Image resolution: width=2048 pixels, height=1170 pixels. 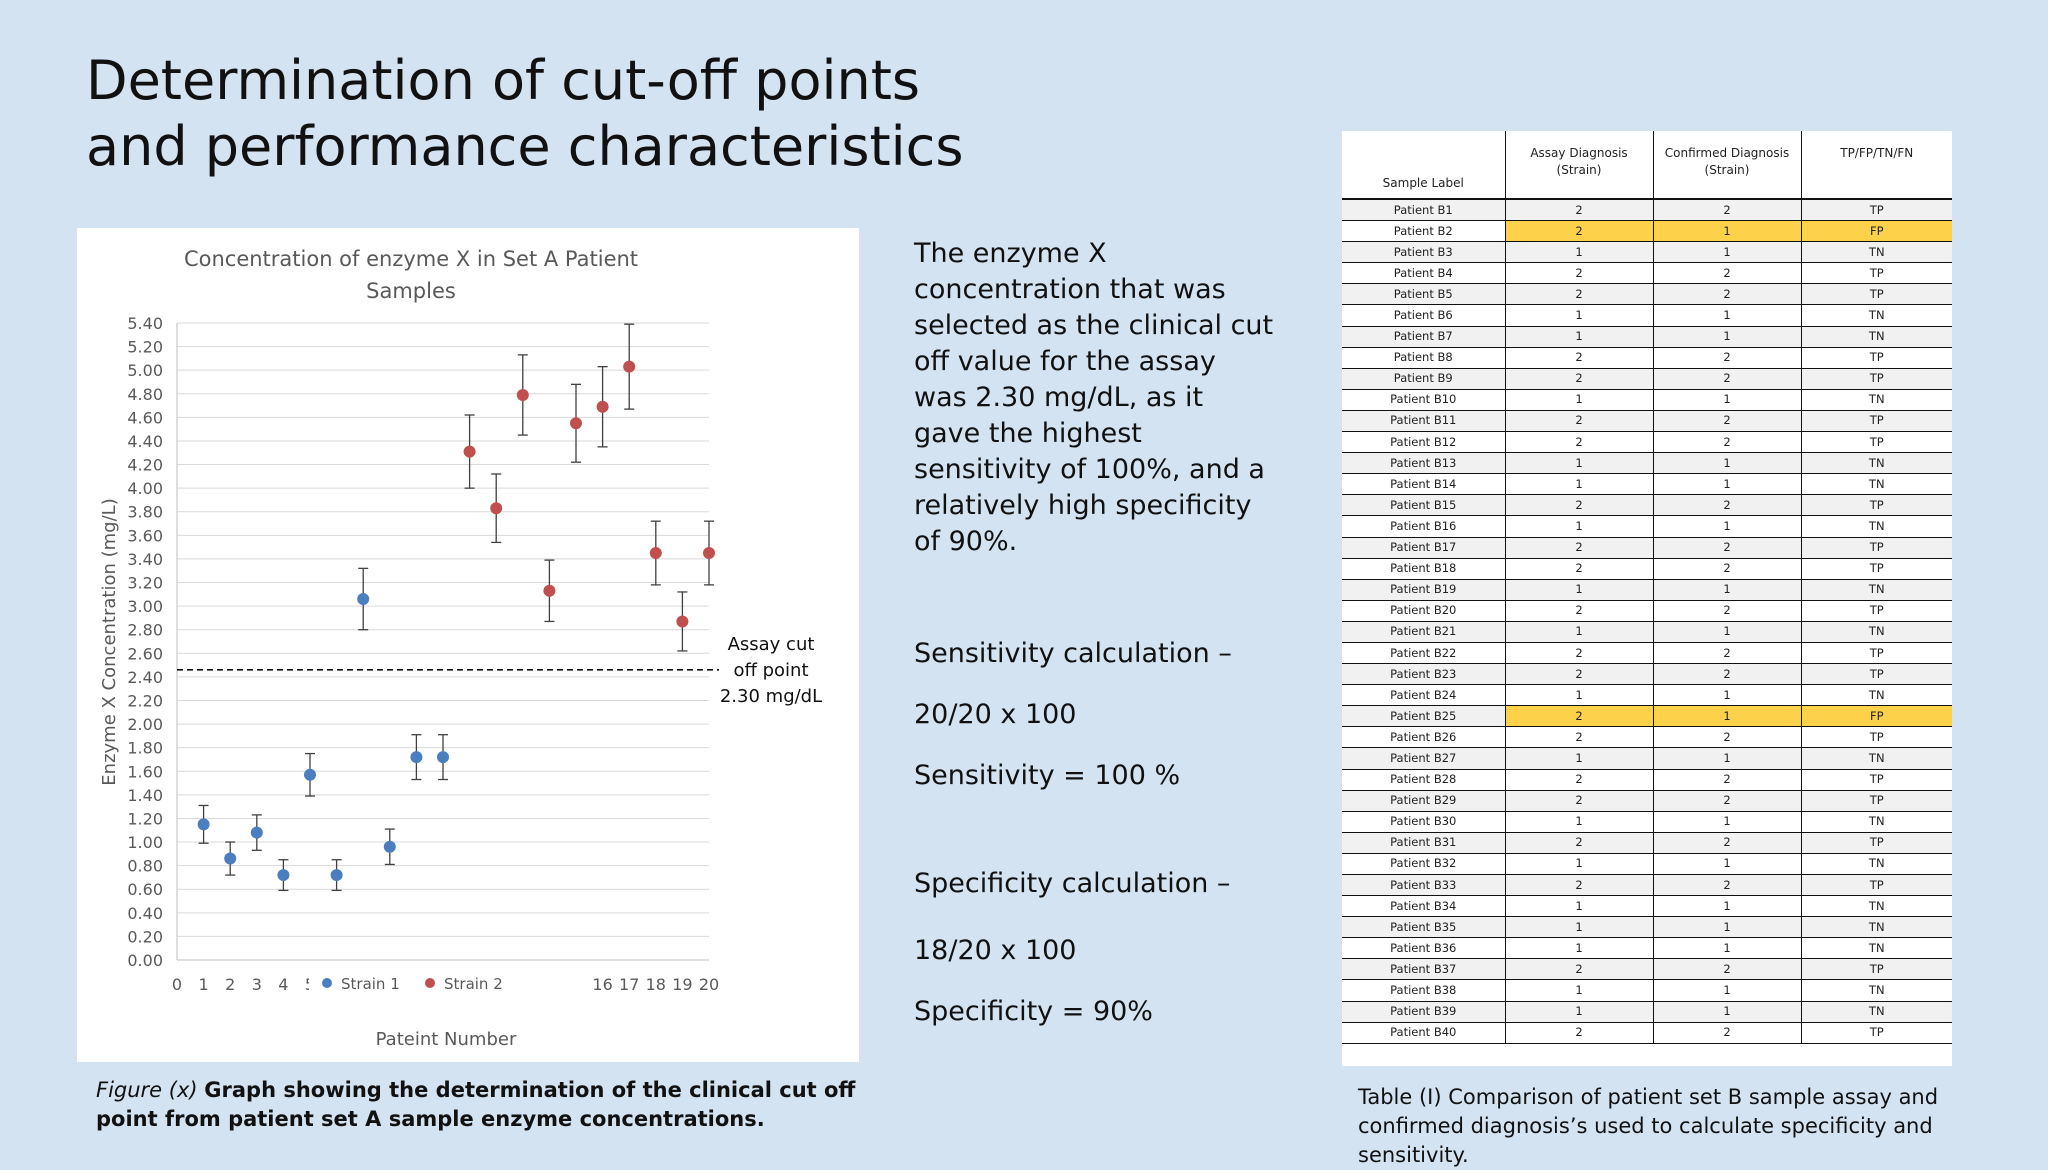 What do you see at coordinates (1424, 463) in the screenshot?
I see `cell-sample-label: Patient B13` at bounding box center [1424, 463].